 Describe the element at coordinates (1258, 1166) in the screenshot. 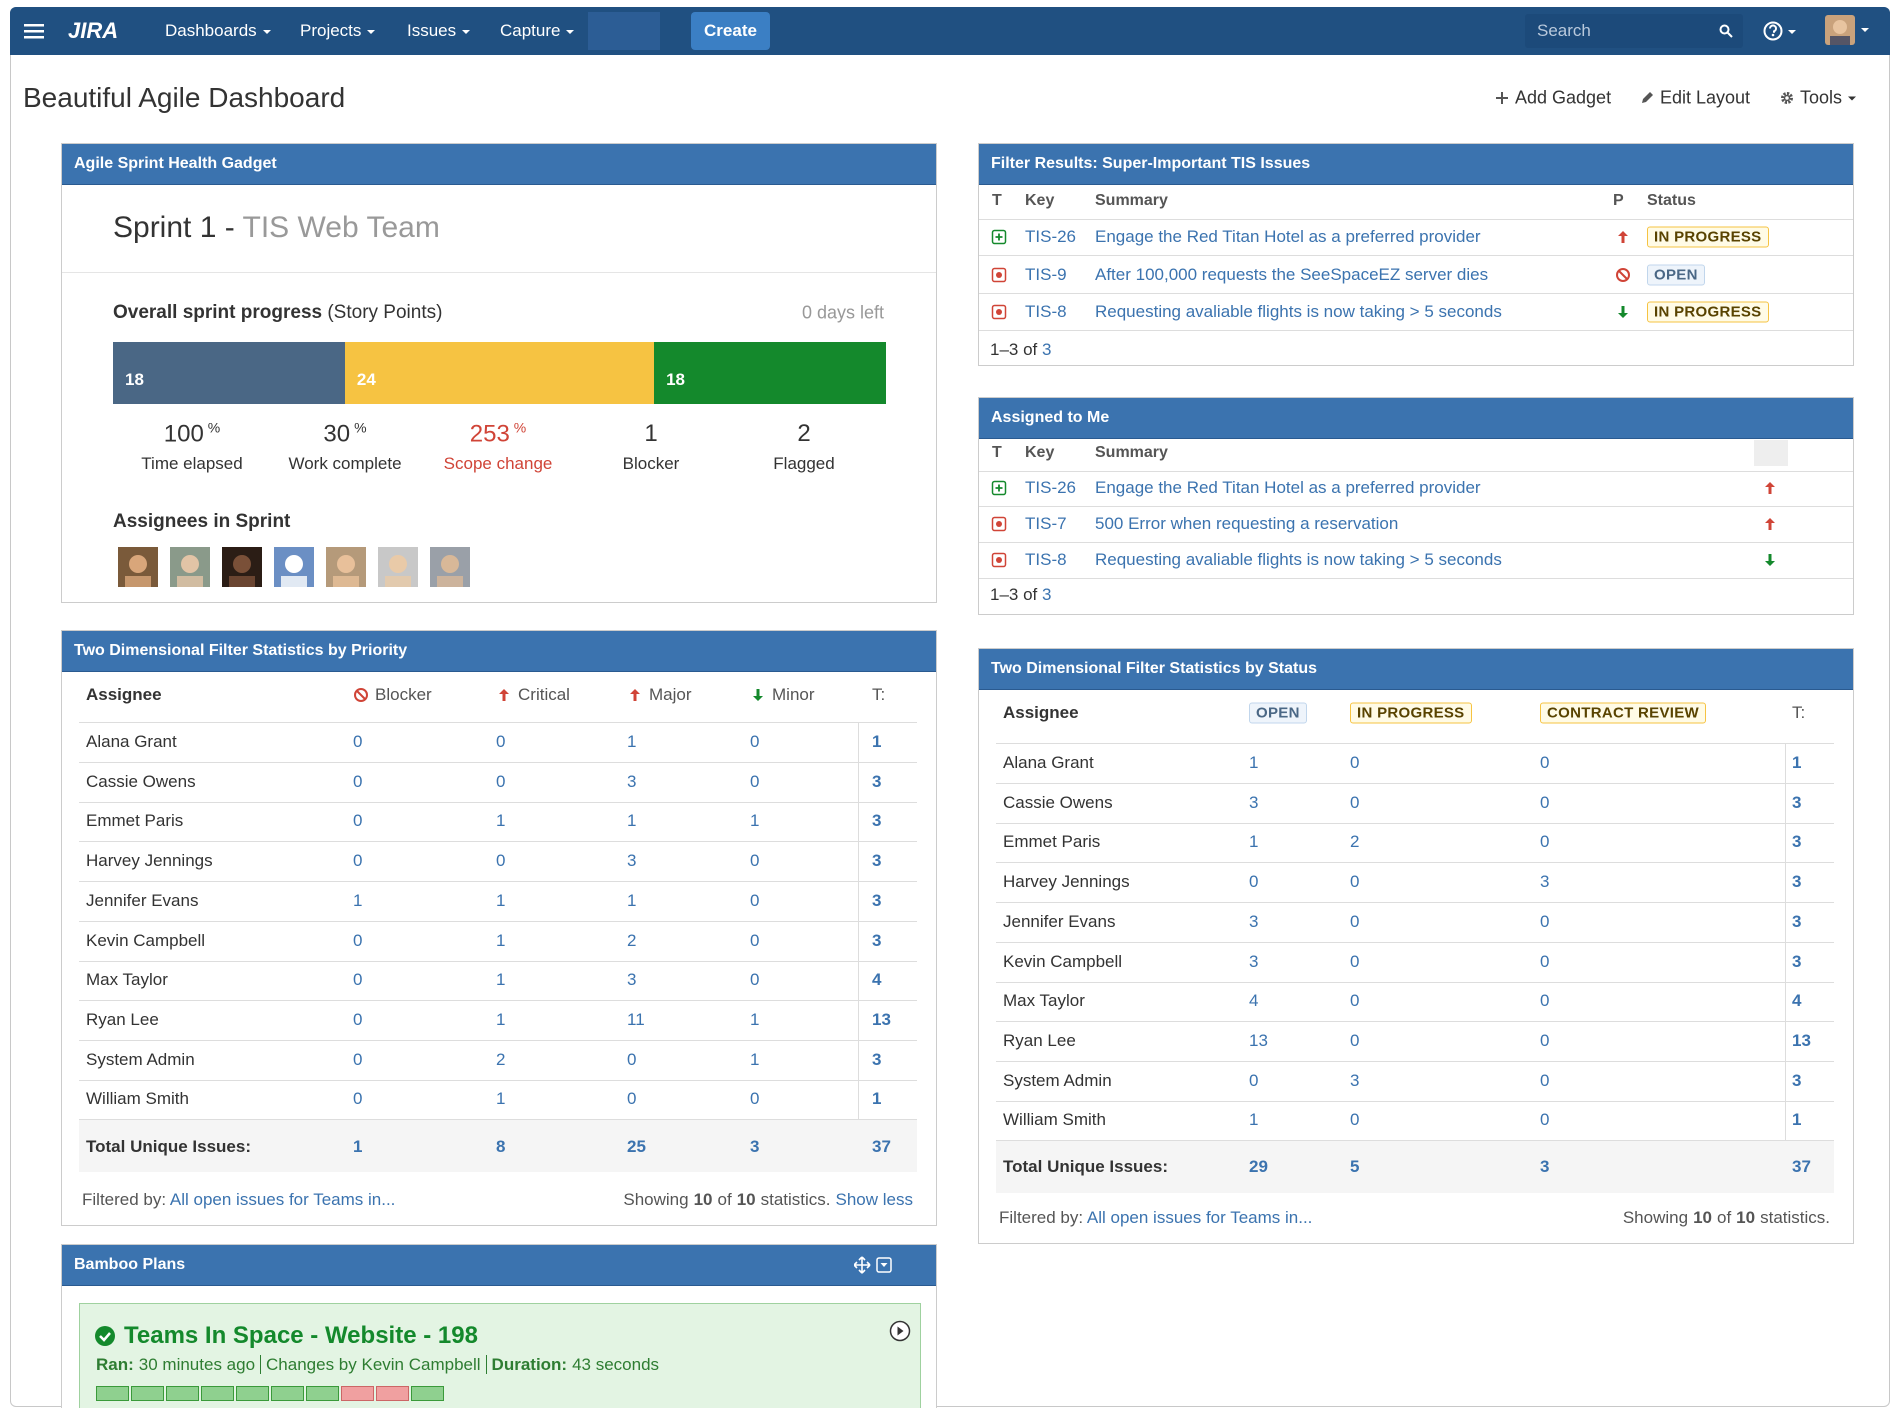

I see `total-count: 29` at that location.